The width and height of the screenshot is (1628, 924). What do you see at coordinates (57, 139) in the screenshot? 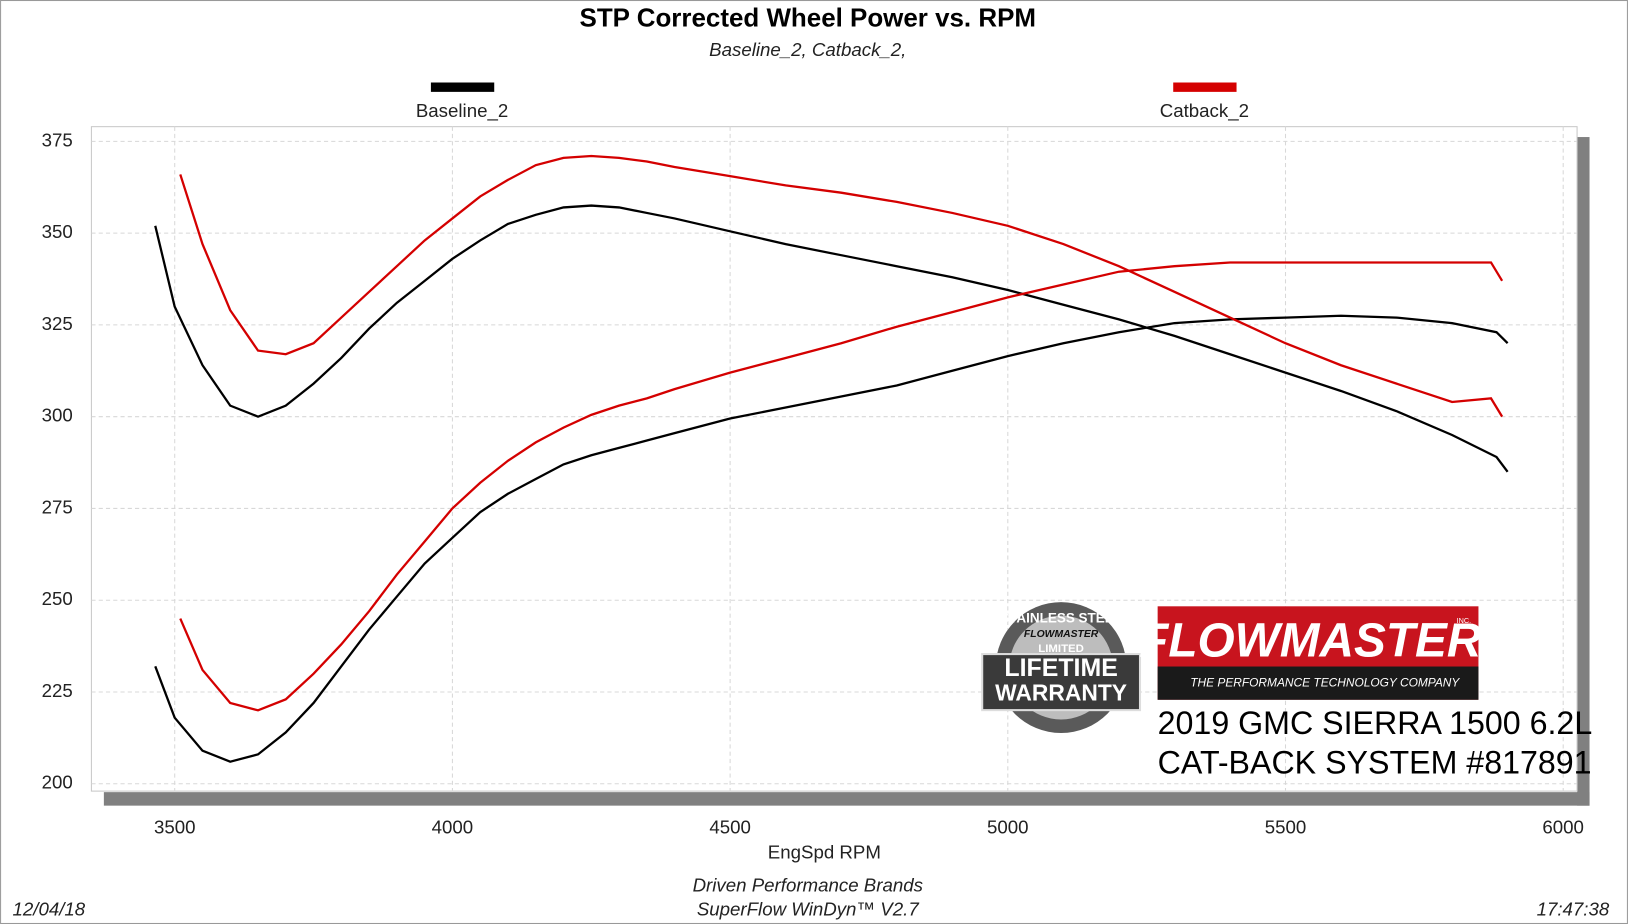
I see `y-tick-label: 375` at bounding box center [57, 139].